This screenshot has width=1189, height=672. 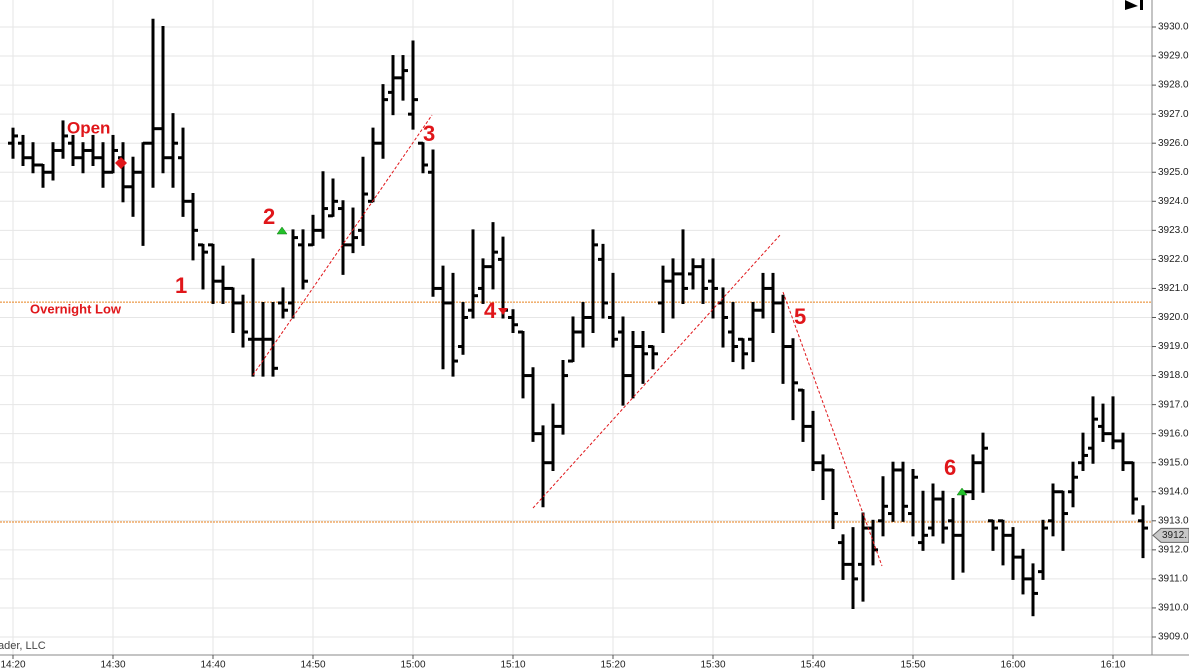 I want to click on last-price-tag, so click(x=1170, y=535).